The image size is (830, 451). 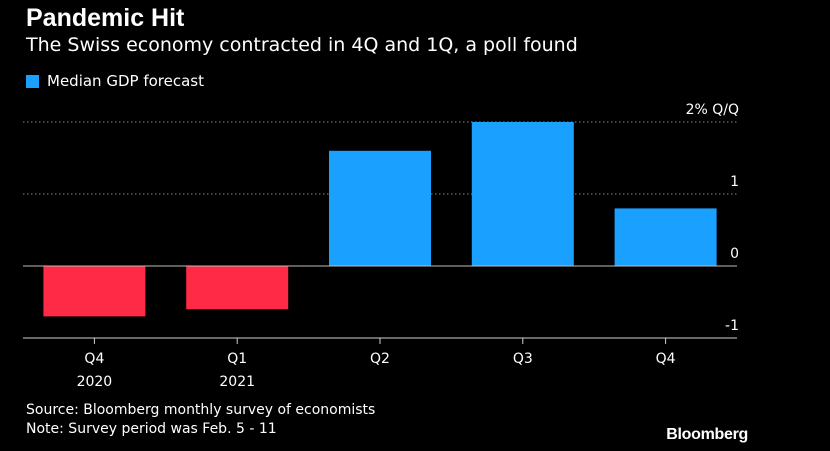 I want to click on y-tick-label: 2% Q/Q, so click(x=712, y=110).